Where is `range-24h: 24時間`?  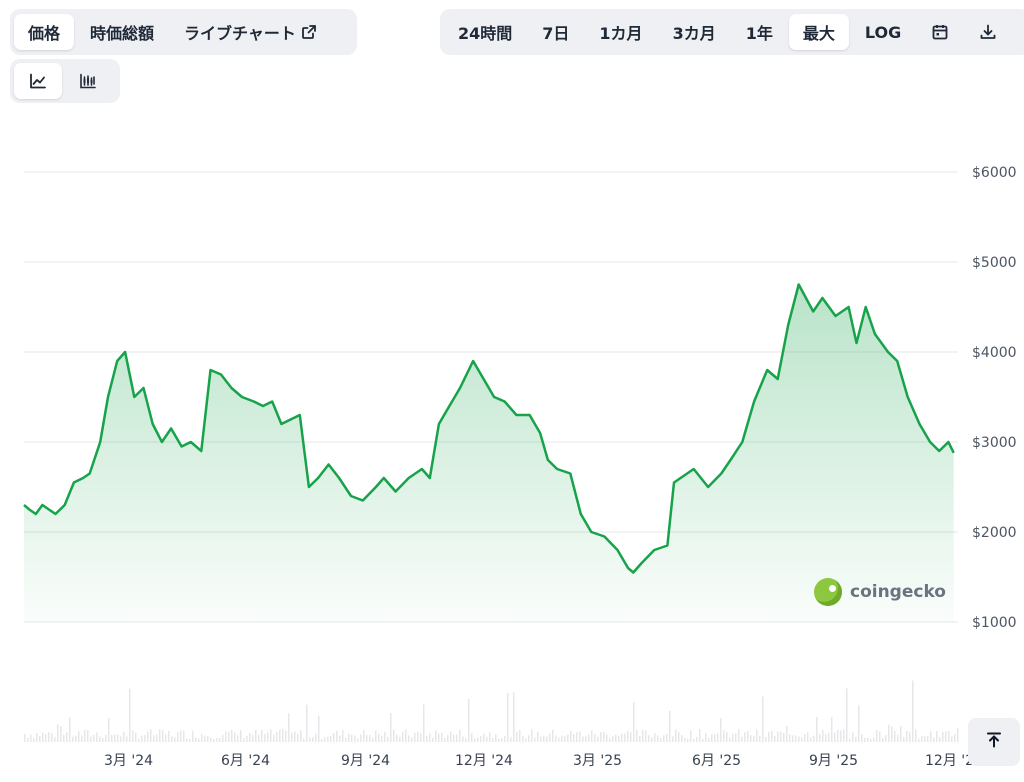
range-24h: 24時間 is located at coordinates (485, 33).